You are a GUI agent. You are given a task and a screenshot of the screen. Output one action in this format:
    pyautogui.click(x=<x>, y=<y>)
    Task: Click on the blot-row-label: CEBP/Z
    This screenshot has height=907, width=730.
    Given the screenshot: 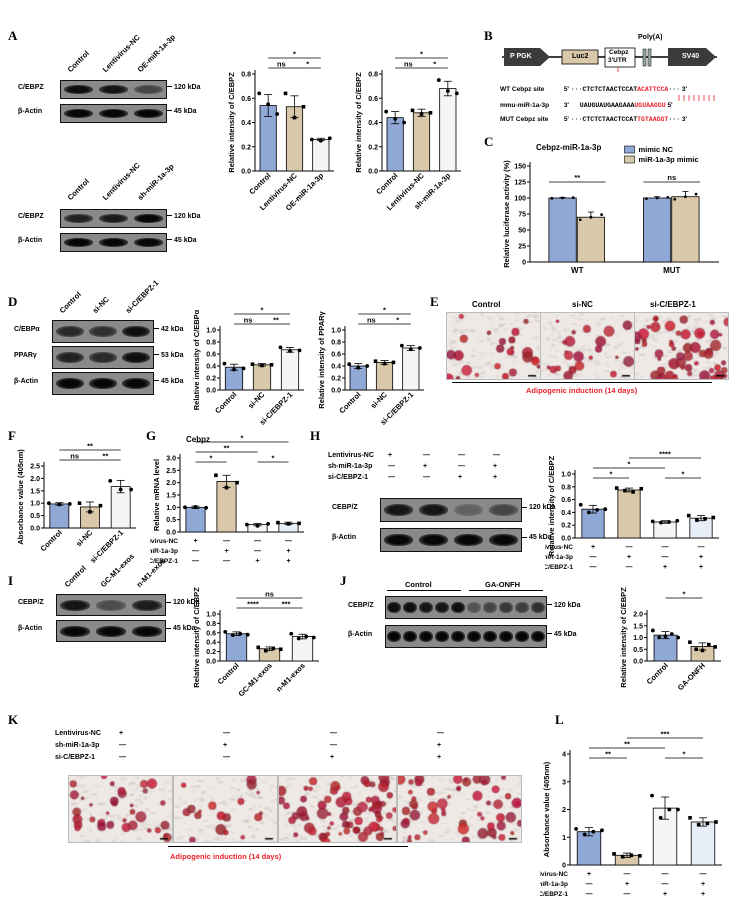 What is the action you would take?
    pyautogui.click(x=345, y=507)
    